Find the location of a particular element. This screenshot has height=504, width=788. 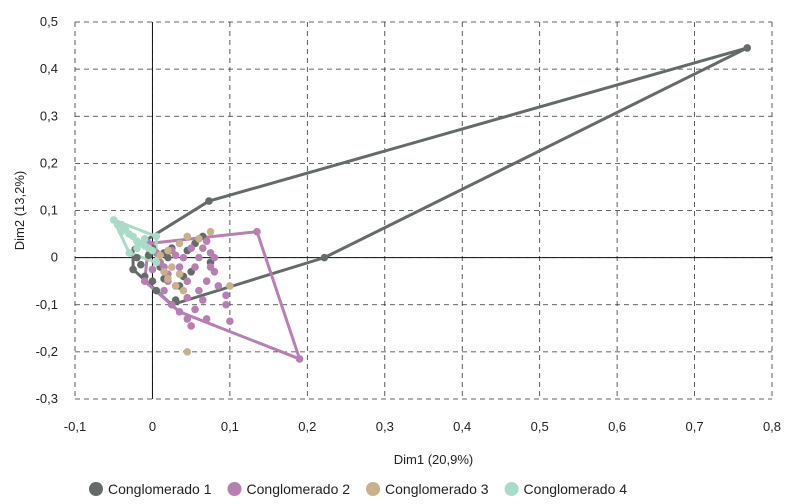

legend-label-2: Conglomerado 2 is located at coordinates (299, 489).